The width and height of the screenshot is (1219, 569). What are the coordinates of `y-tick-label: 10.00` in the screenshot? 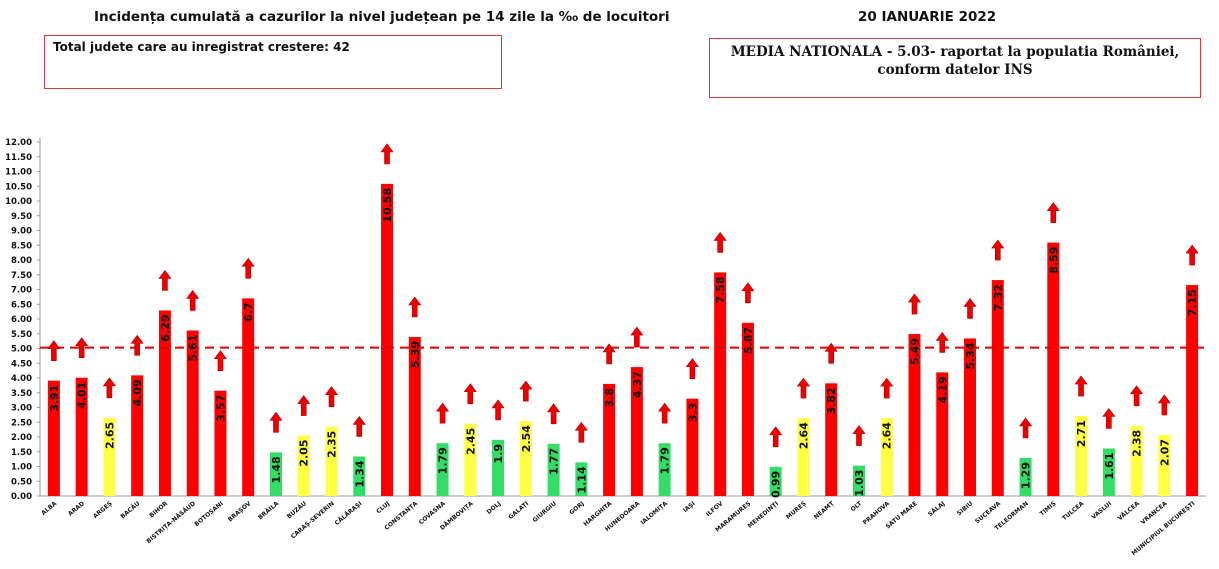 It's located at (18, 202).